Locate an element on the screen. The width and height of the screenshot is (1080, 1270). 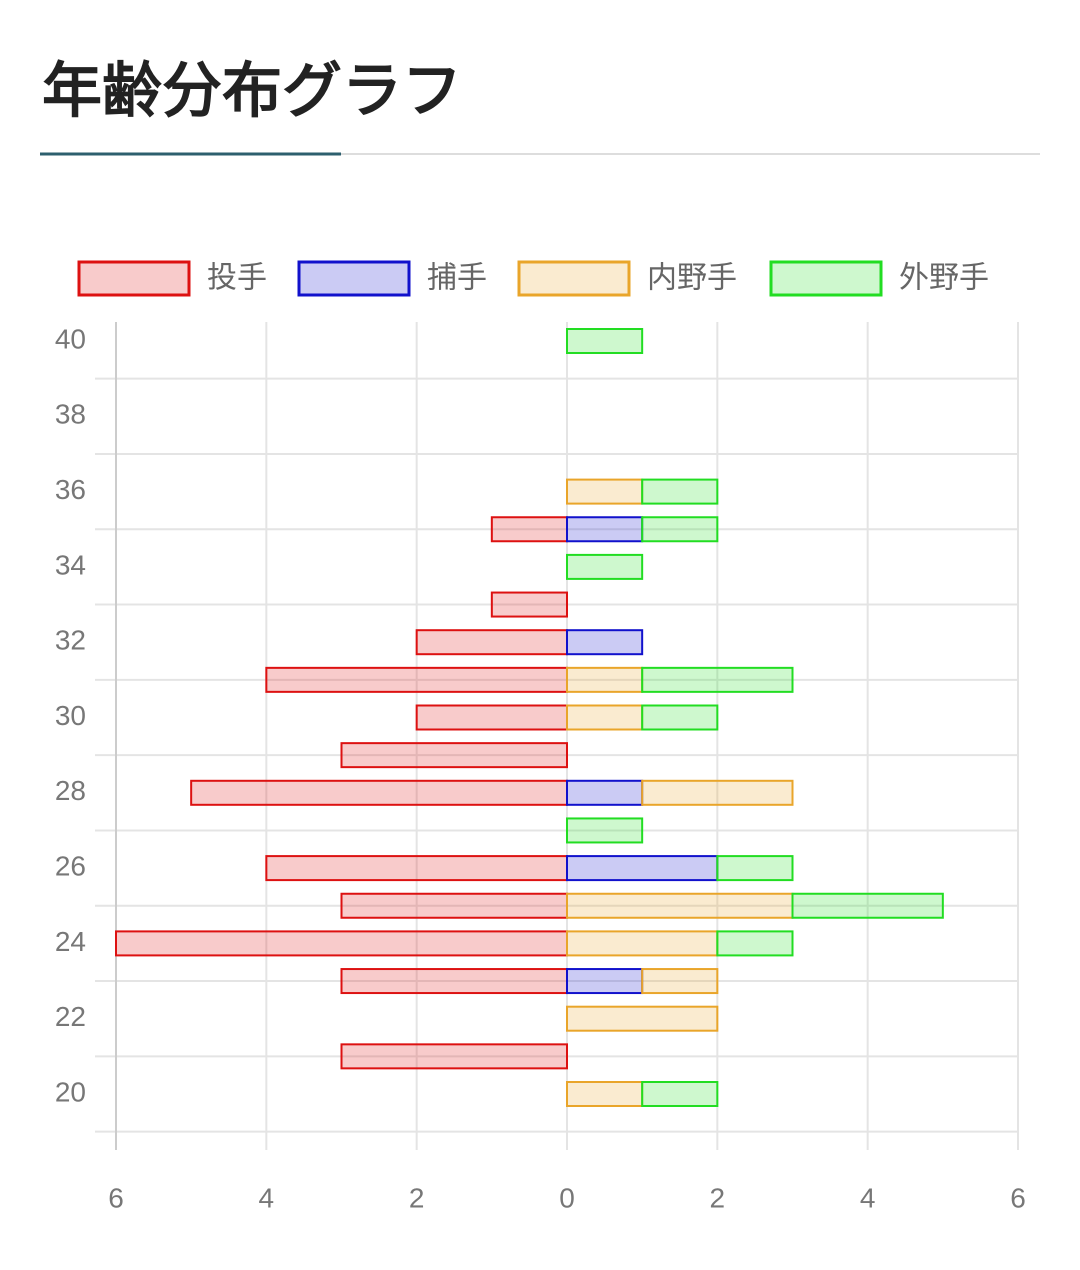
legend-label: 内野手 is located at coordinates (692, 278).